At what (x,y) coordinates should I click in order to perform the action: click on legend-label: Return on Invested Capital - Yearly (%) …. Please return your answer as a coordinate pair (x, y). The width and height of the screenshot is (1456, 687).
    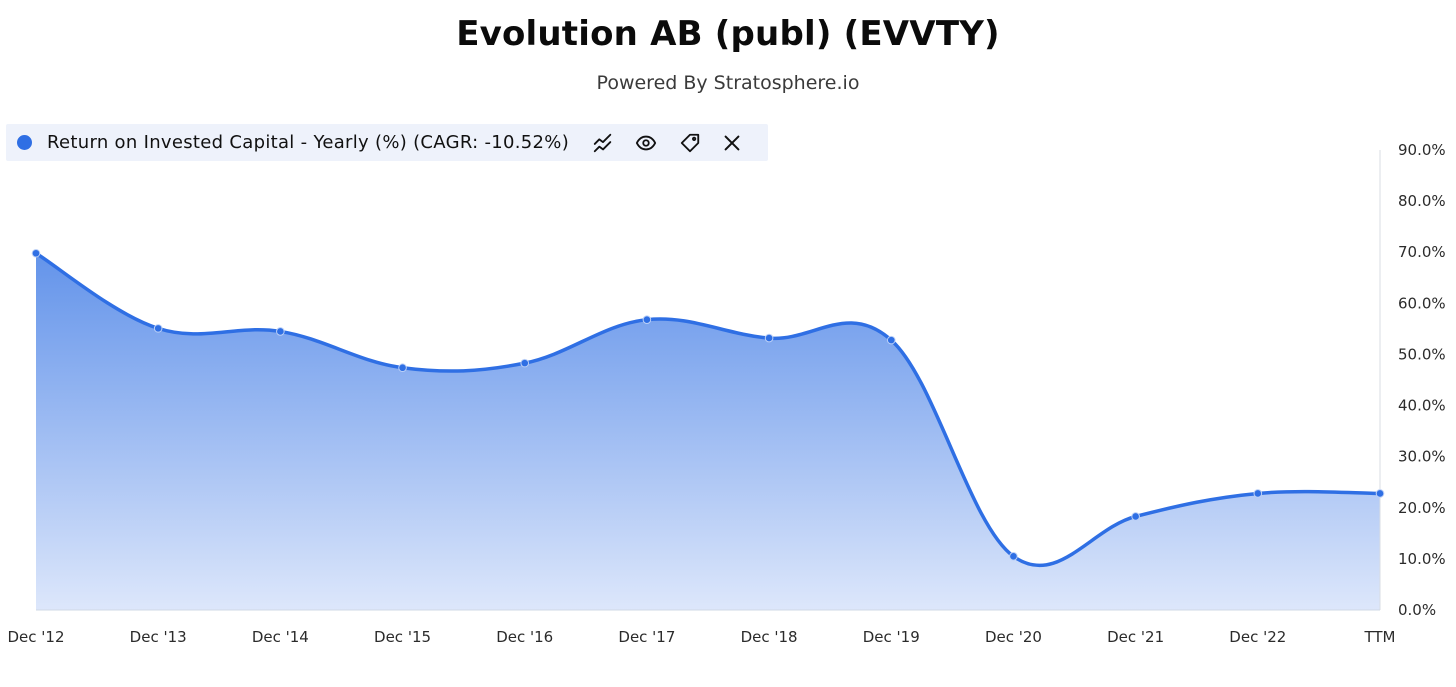
    Looking at the image, I should click on (308, 142).